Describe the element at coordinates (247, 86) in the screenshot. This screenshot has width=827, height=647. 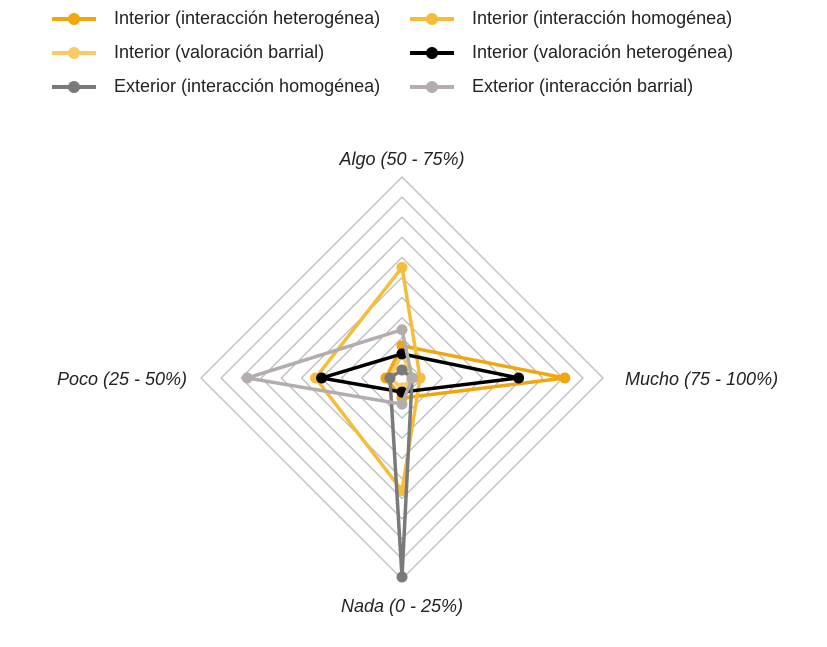
I see `legend-label: Exterior (interacción homogénea)` at that location.